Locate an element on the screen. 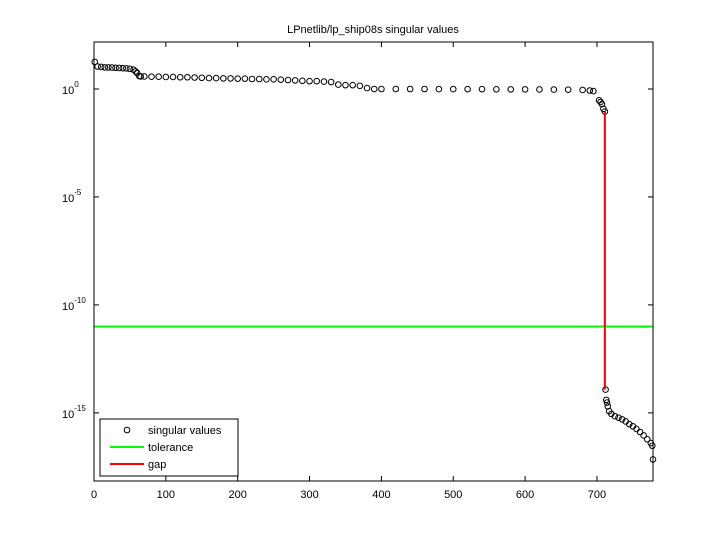  x-tick-label: 0 is located at coordinates (94, 495).